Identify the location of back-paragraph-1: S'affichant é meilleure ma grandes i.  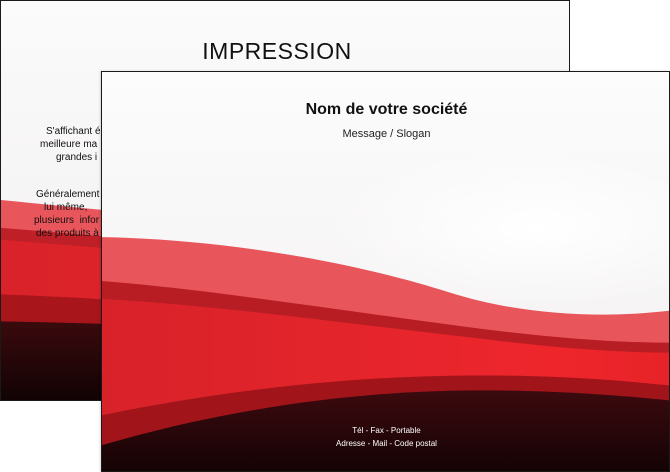
(134, 144).